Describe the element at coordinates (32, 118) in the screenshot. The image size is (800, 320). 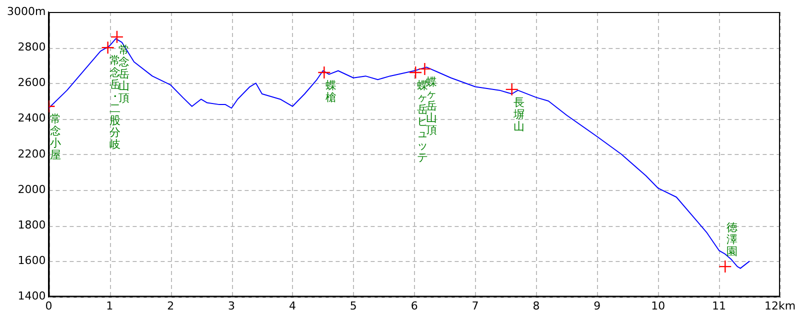
I see `y-tick-label: 2400` at that location.